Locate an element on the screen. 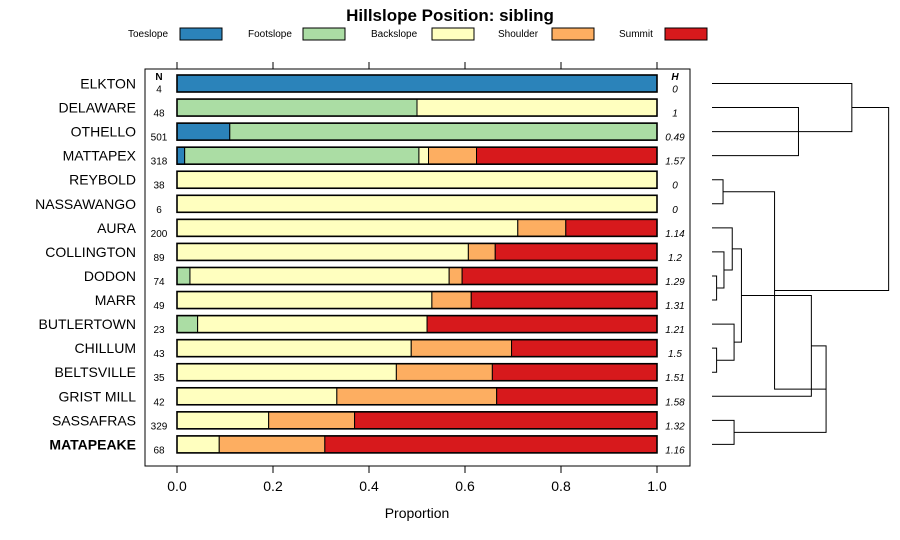 The width and height of the screenshot is (900, 540). category-label-butlertown: BUTLERTOWN is located at coordinates (88, 324).